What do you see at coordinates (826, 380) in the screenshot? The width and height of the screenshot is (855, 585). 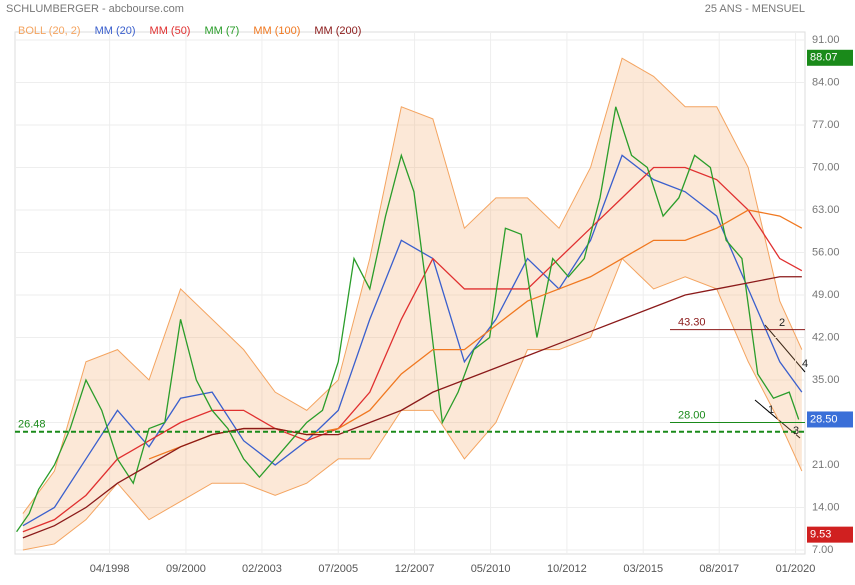 I see `y-tick-label: 35.00` at bounding box center [826, 380].